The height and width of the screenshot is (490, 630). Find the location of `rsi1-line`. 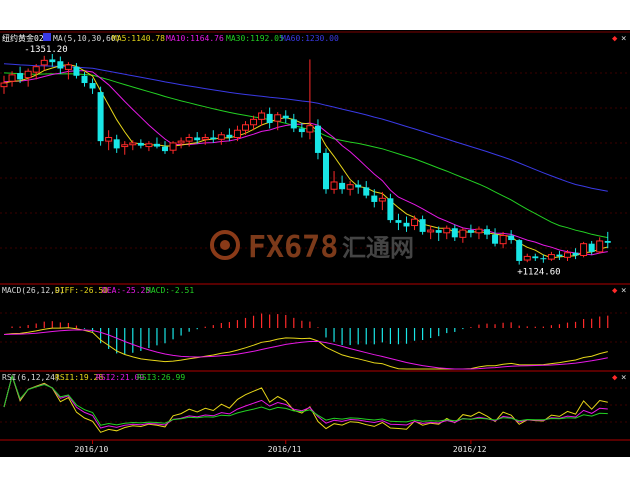

rsi1-line is located at coordinates (305, 403).